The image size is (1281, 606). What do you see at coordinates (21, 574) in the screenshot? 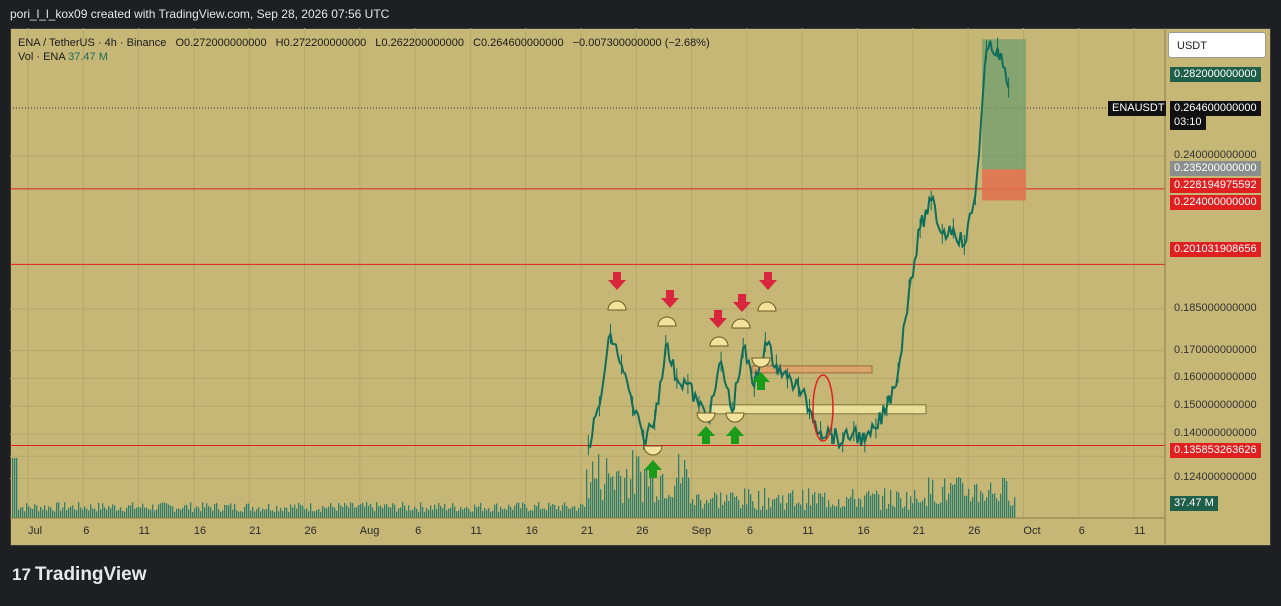
I see `tv-logo-icon: 17` at bounding box center [21, 574].